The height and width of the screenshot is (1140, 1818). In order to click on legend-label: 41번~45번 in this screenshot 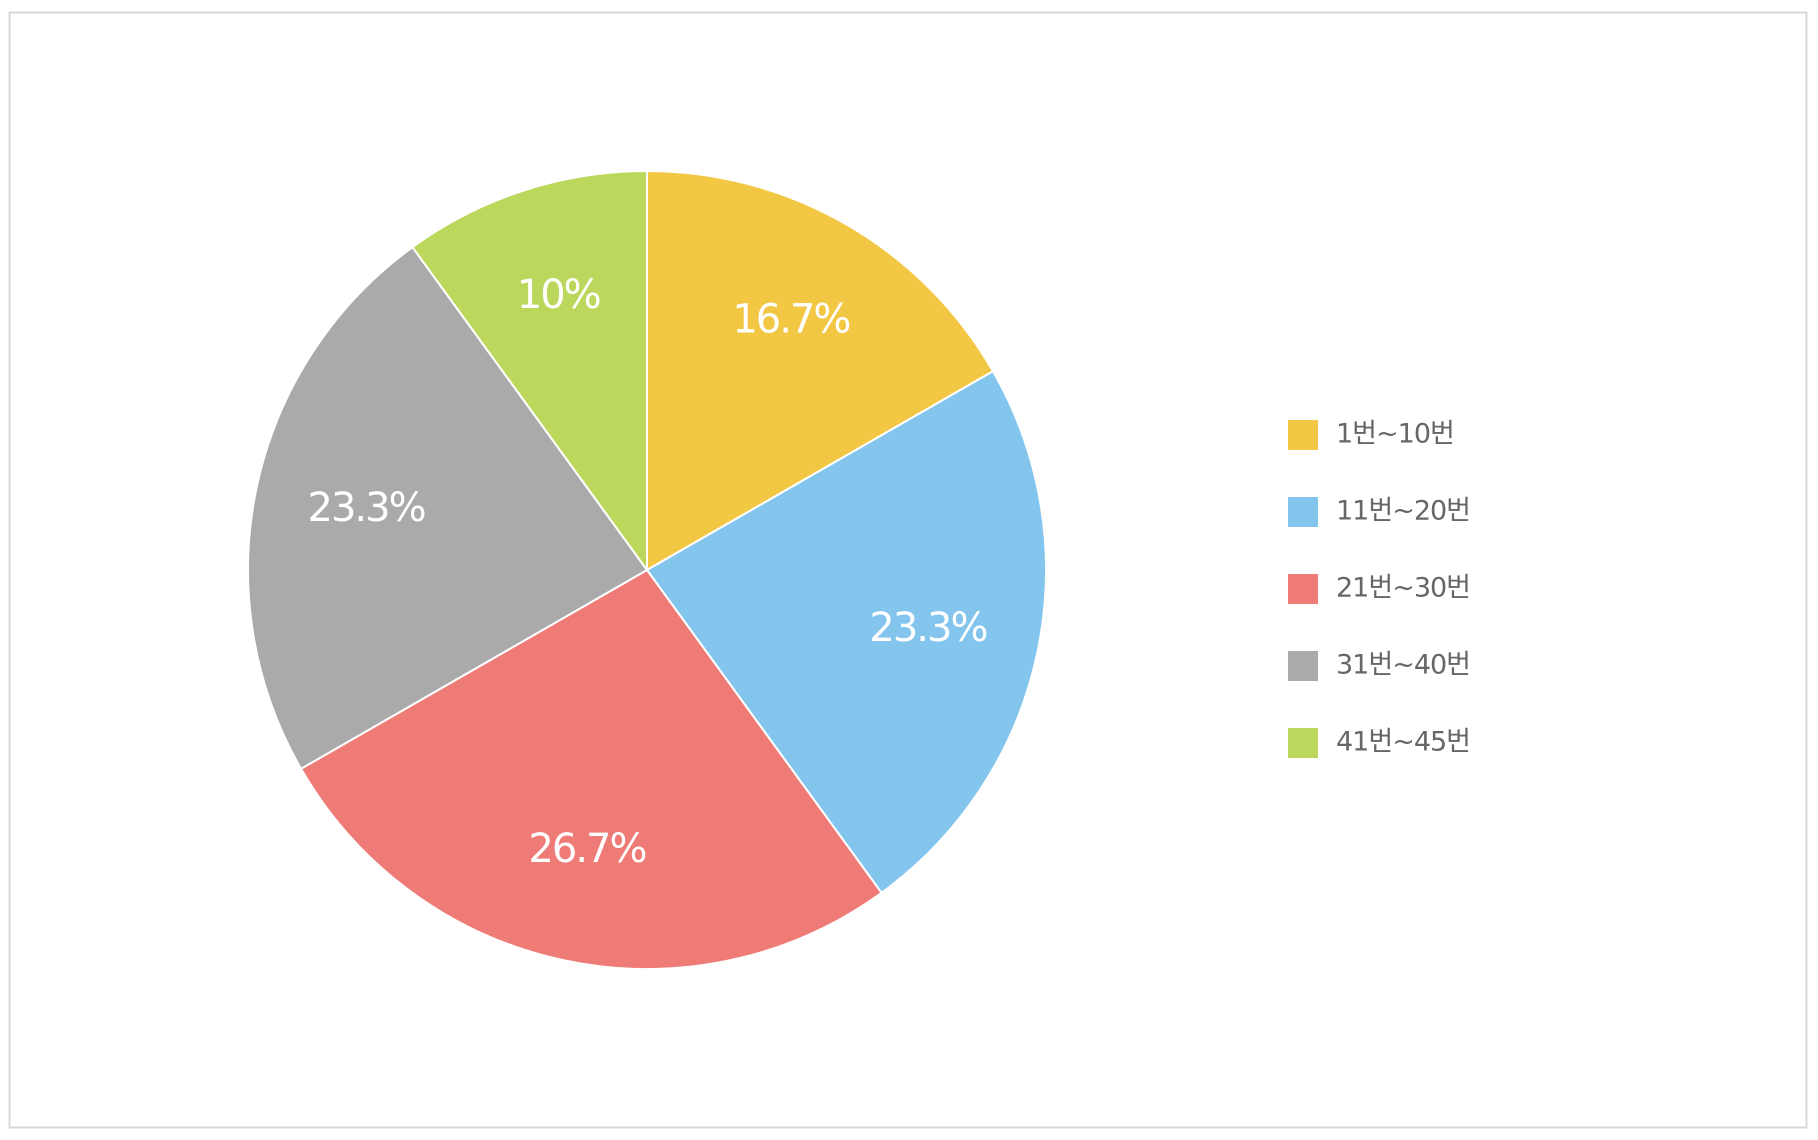, I will do `click(1403, 742)`.